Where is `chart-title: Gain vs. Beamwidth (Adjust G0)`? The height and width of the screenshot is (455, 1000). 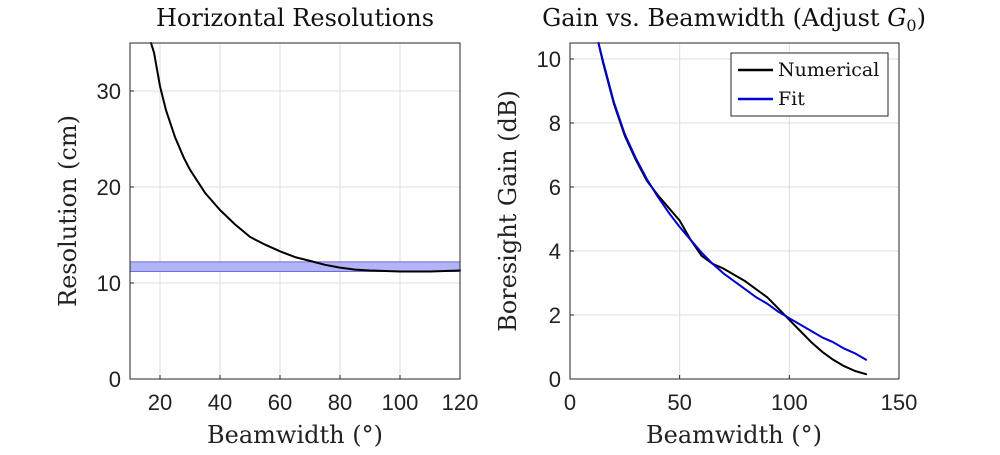 chart-title: Gain vs. Beamwidth (Adjust G0) is located at coordinates (734, 19).